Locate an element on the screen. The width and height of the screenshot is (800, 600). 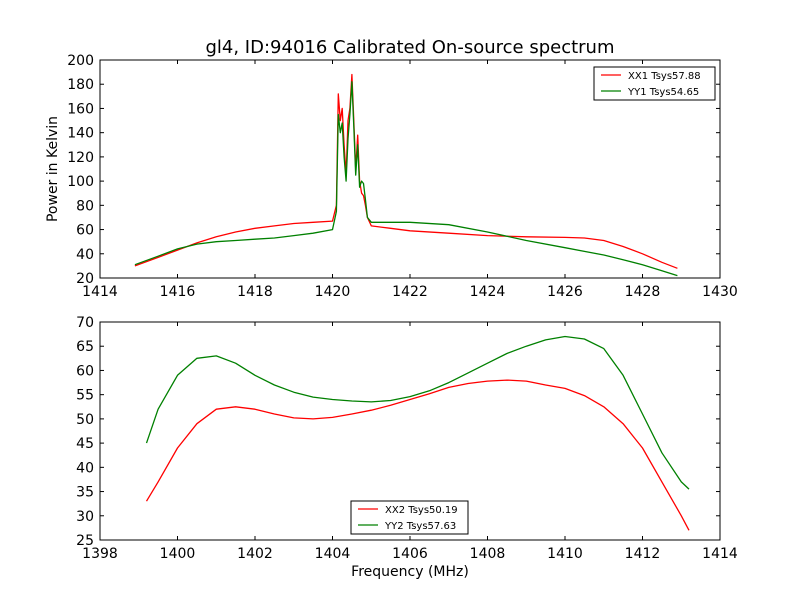
y-tick-label: 20 is located at coordinates (85, 279).